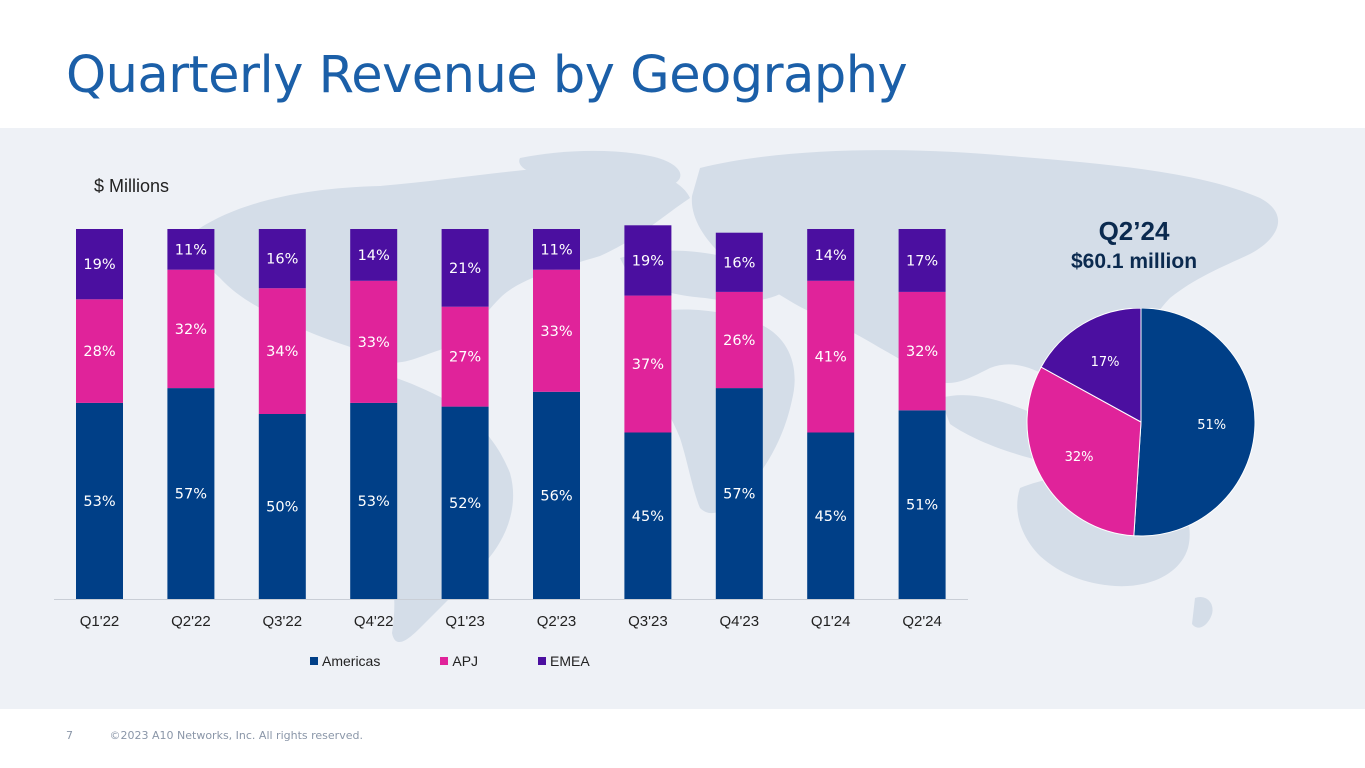 The image size is (1365, 768). I want to click on data-label-apj-2: 34%, so click(282, 352).